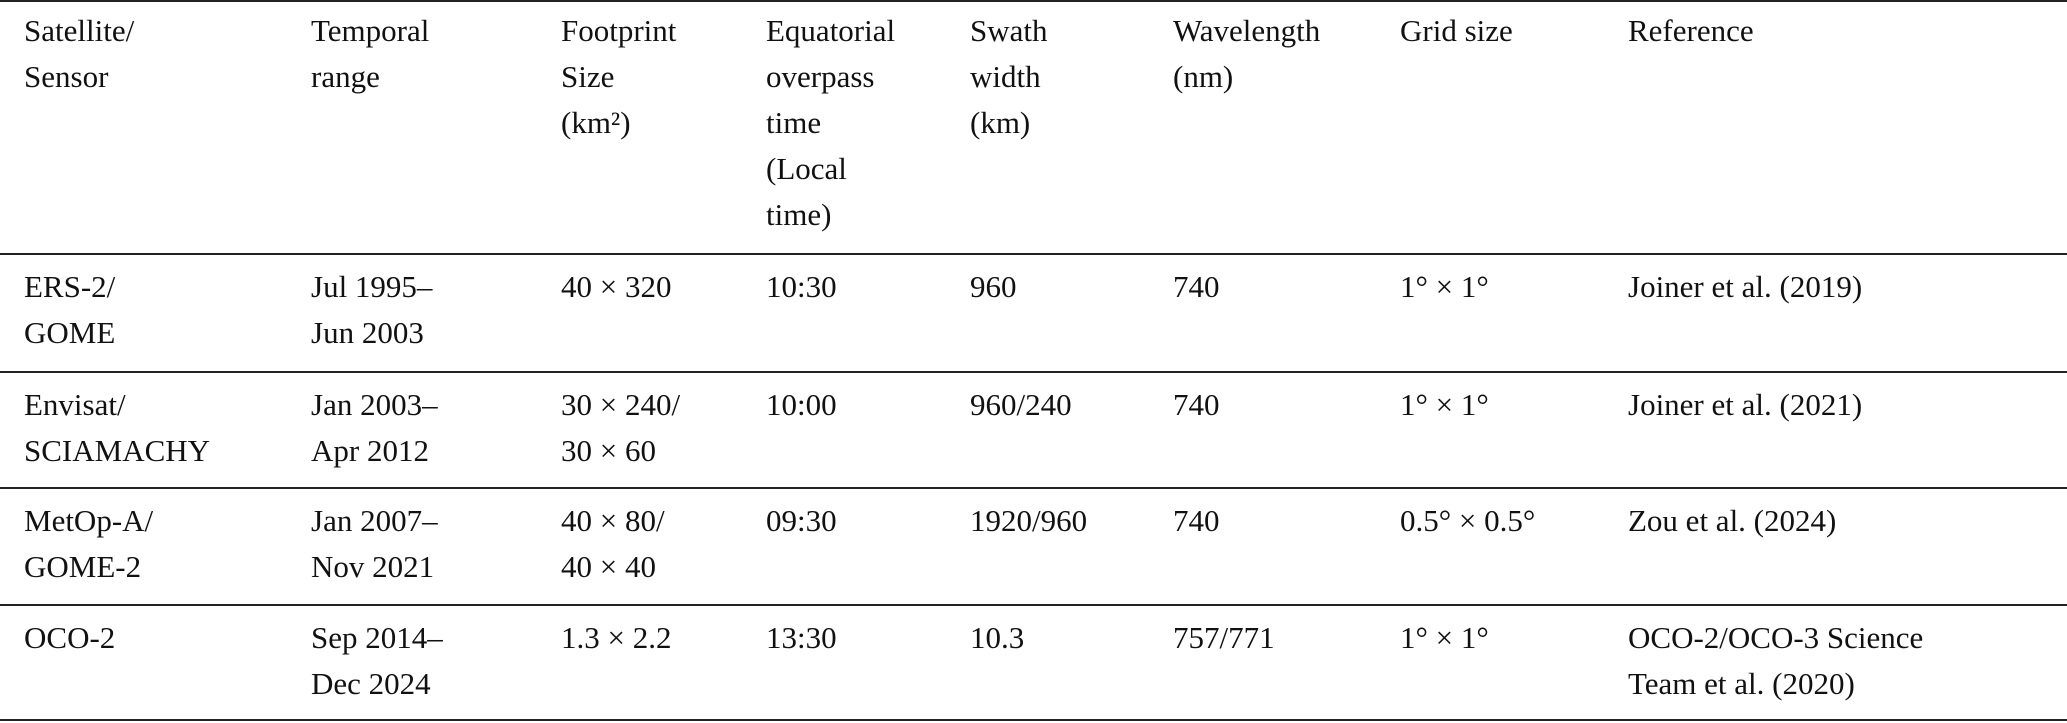  I want to click on cell: 13:30, so click(801, 638).